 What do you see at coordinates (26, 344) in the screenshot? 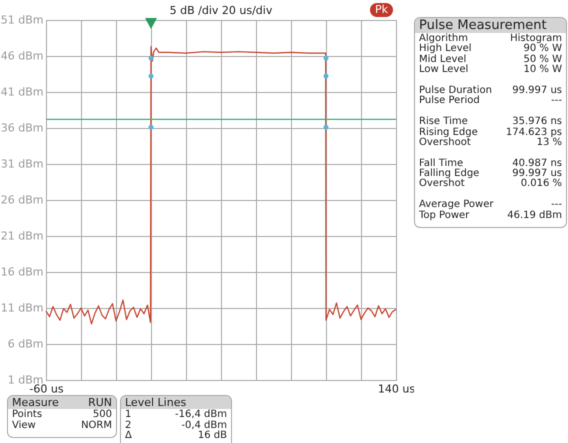
I see `y-tick-label: 6 dBm` at bounding box center [26, 344].